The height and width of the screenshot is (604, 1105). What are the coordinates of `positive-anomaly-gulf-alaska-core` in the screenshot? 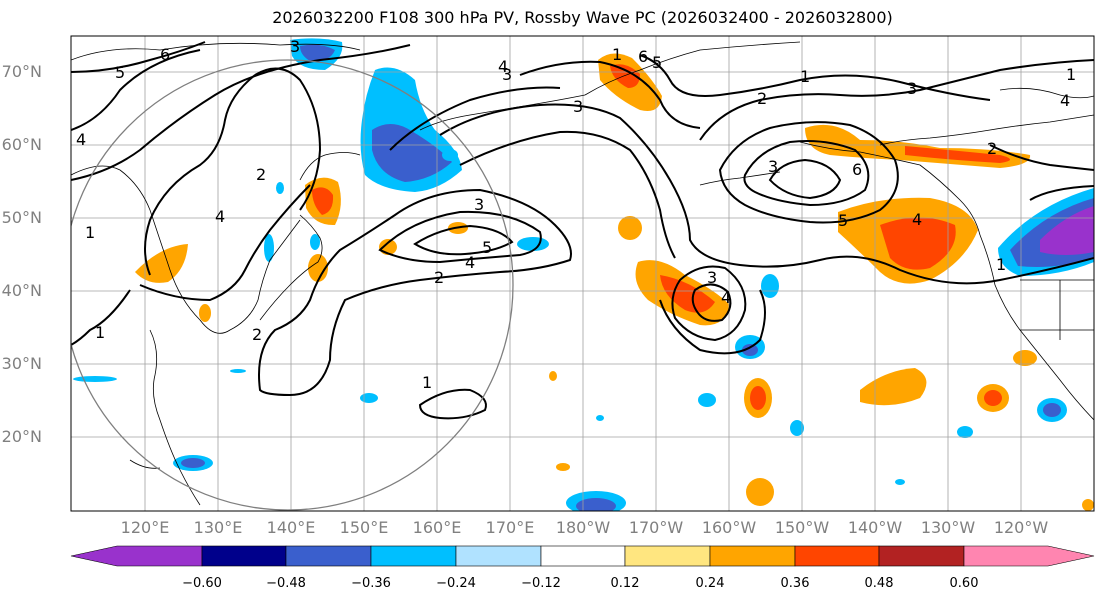 It's located at (918, 243).